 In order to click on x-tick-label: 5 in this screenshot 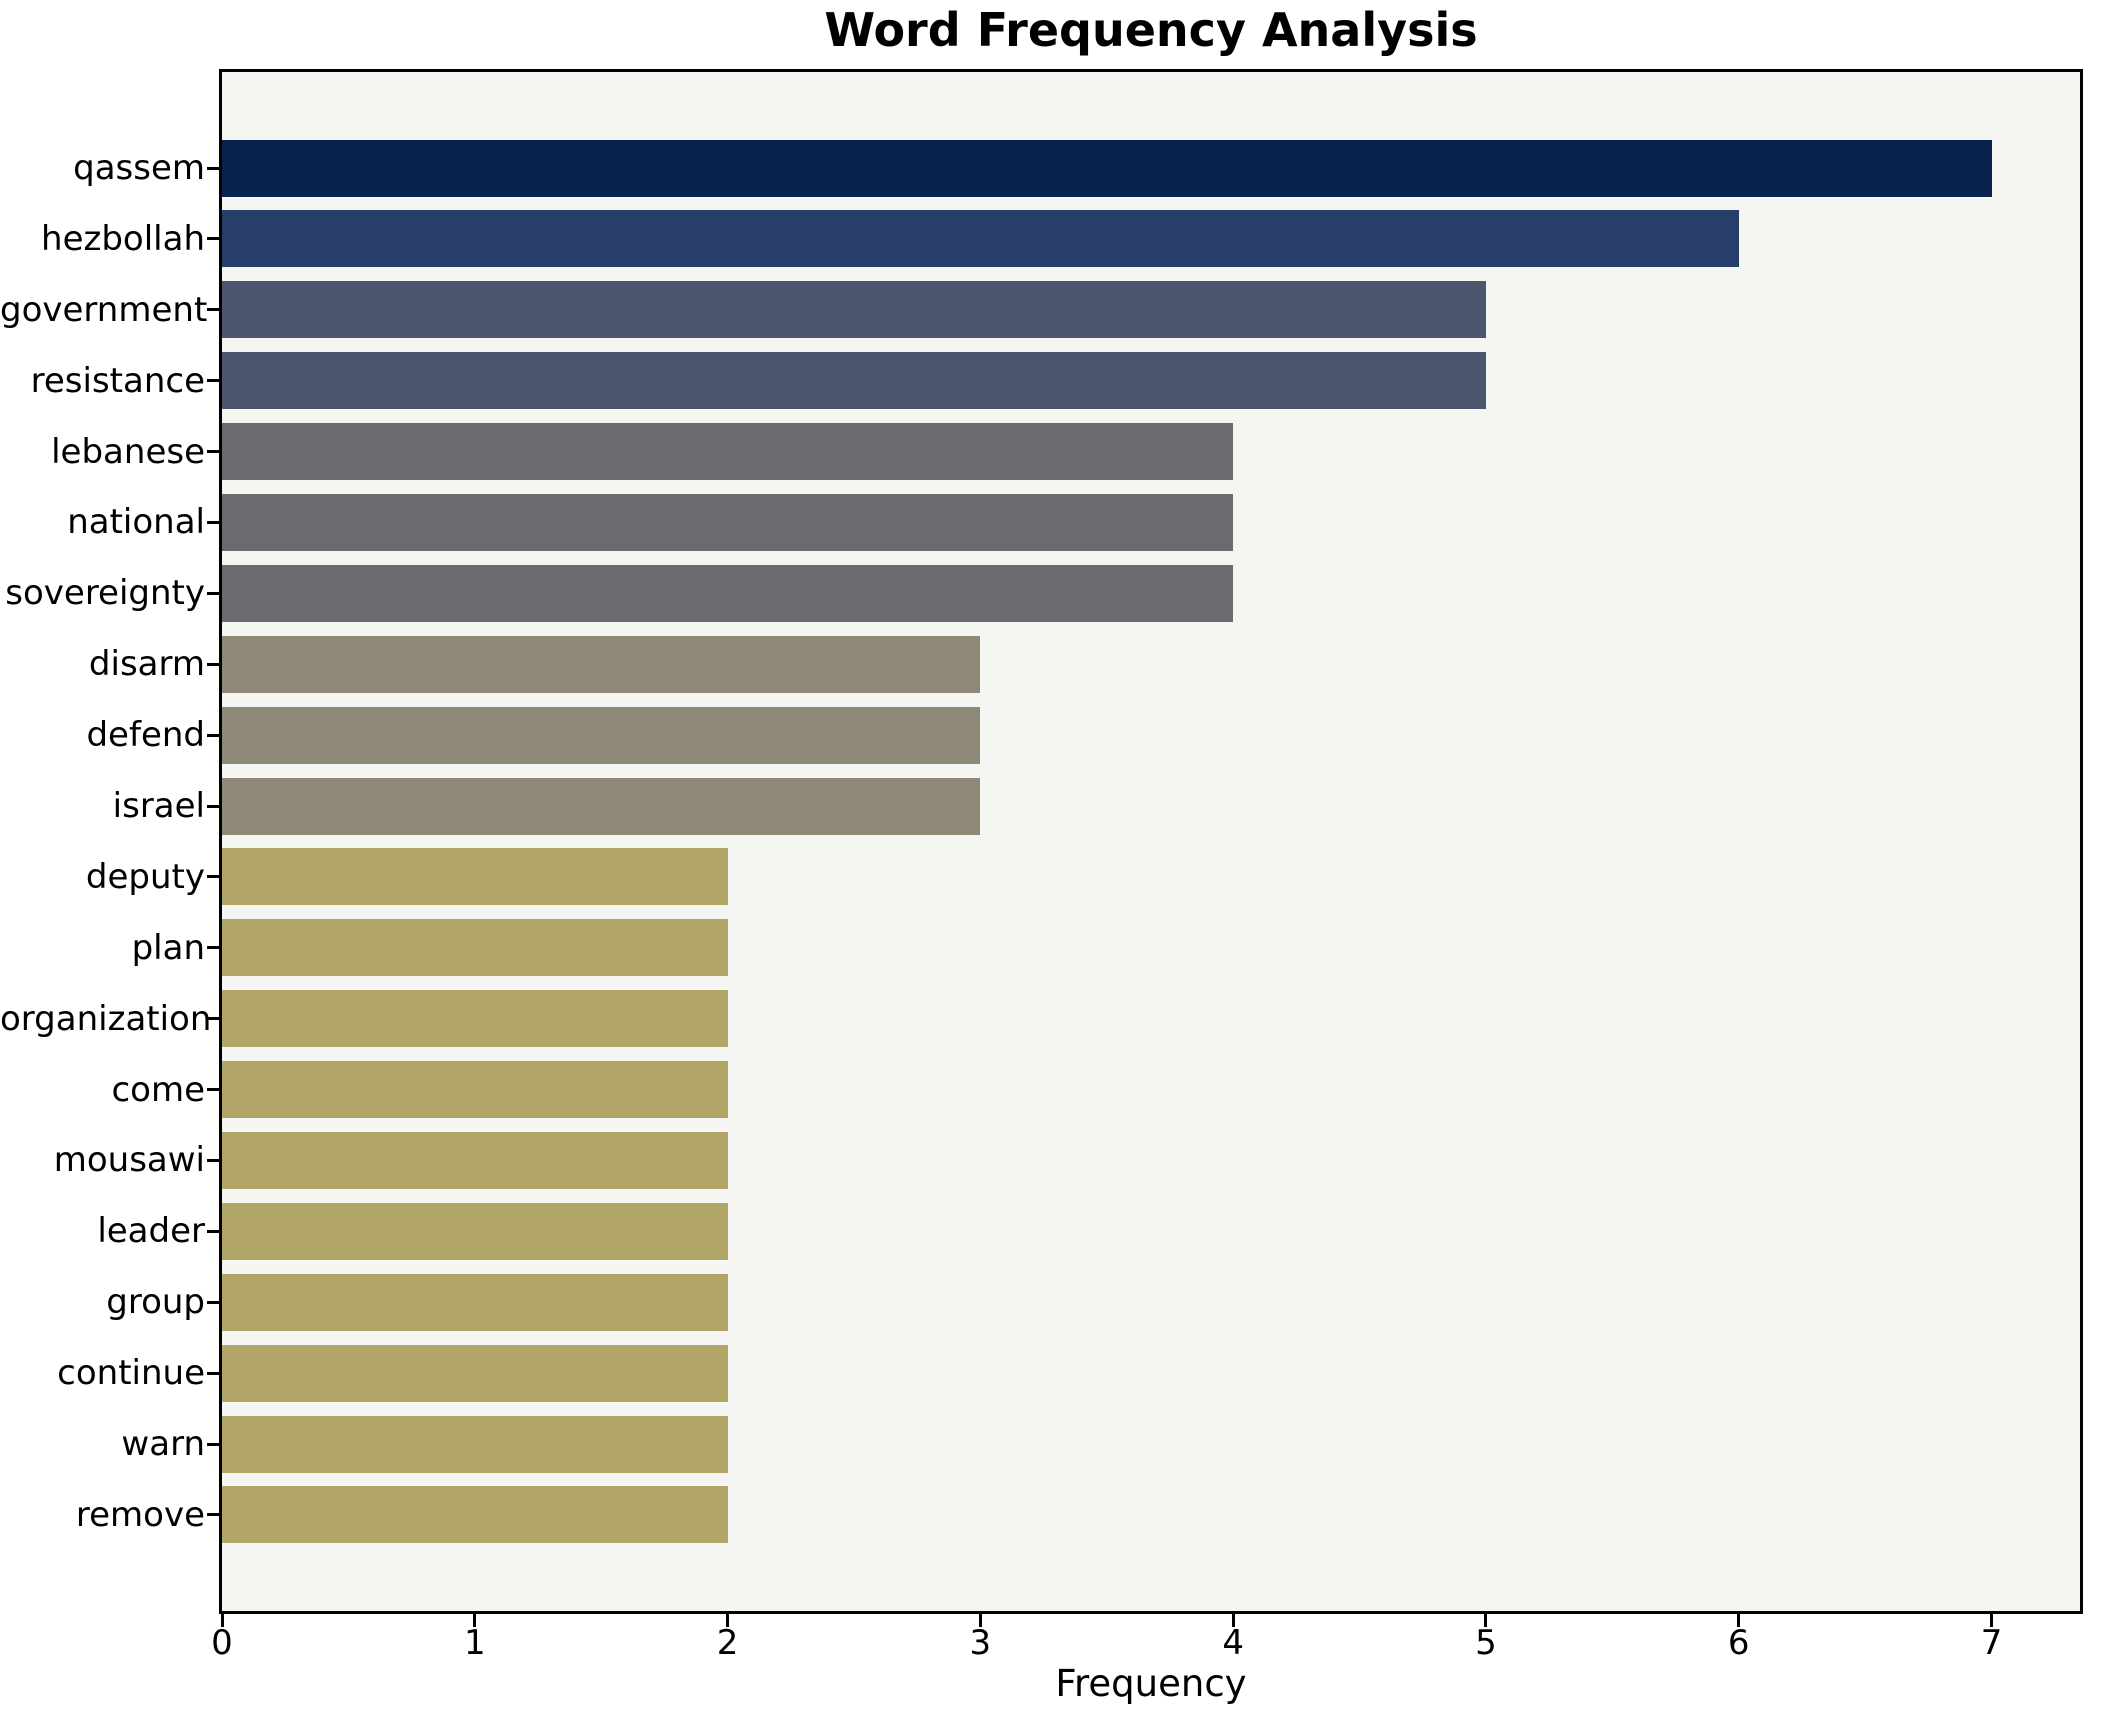, I will do `click(1486, 1643)`.